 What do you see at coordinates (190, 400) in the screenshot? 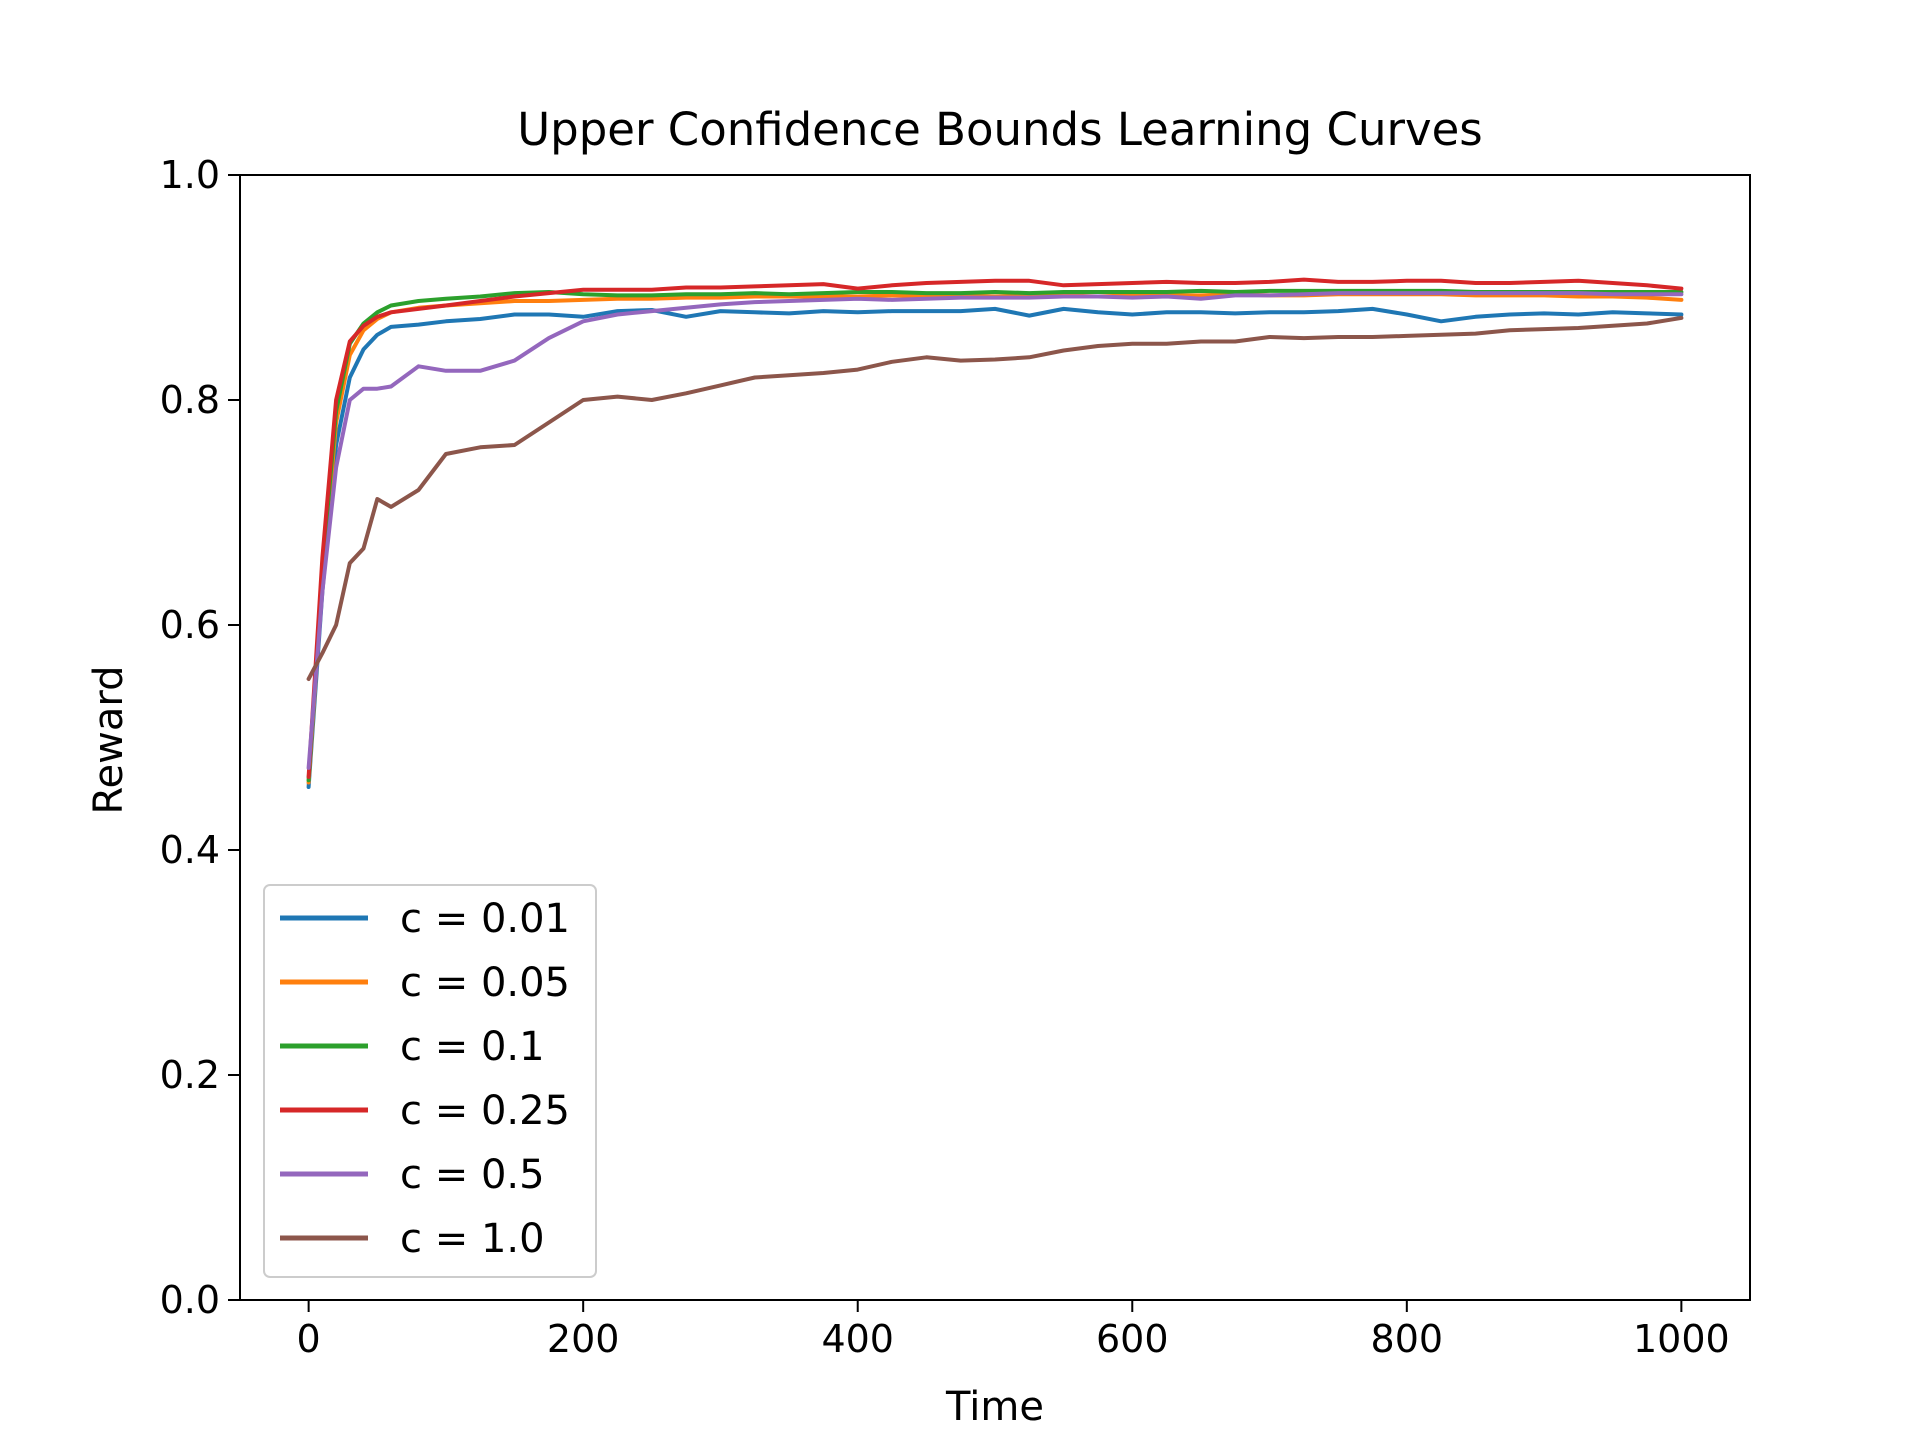
I see `y-tick-label: 0.8` at bounding box center [190, 400].